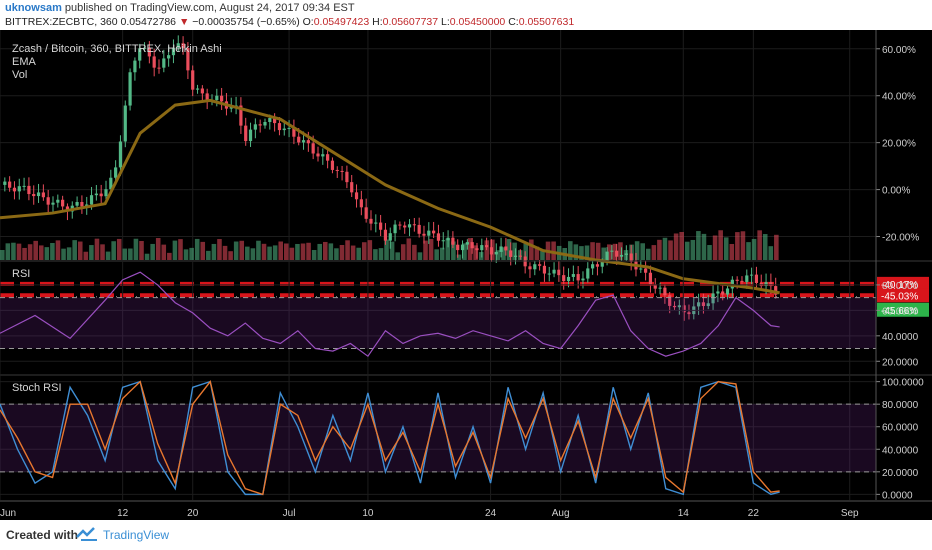 The height and width of the screenshot is (550, 932). What do you see at coordinates (19, 75) in the screenshot?
I see `volume-indicator-label: Vol` at bounding box center [19, 75].